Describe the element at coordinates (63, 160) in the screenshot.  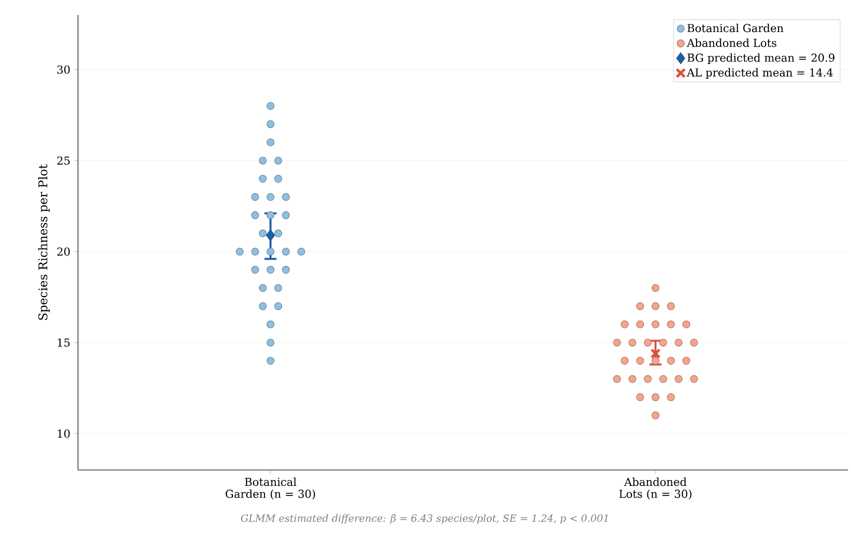
I see `y-tick-label: 25` at that location.